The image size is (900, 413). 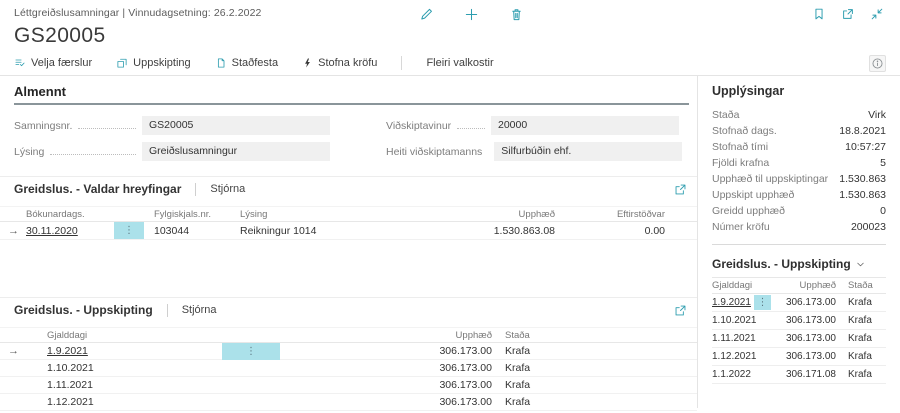 I want to click on stadfesta-button: Staðfesta, so click(x=246, y=63).